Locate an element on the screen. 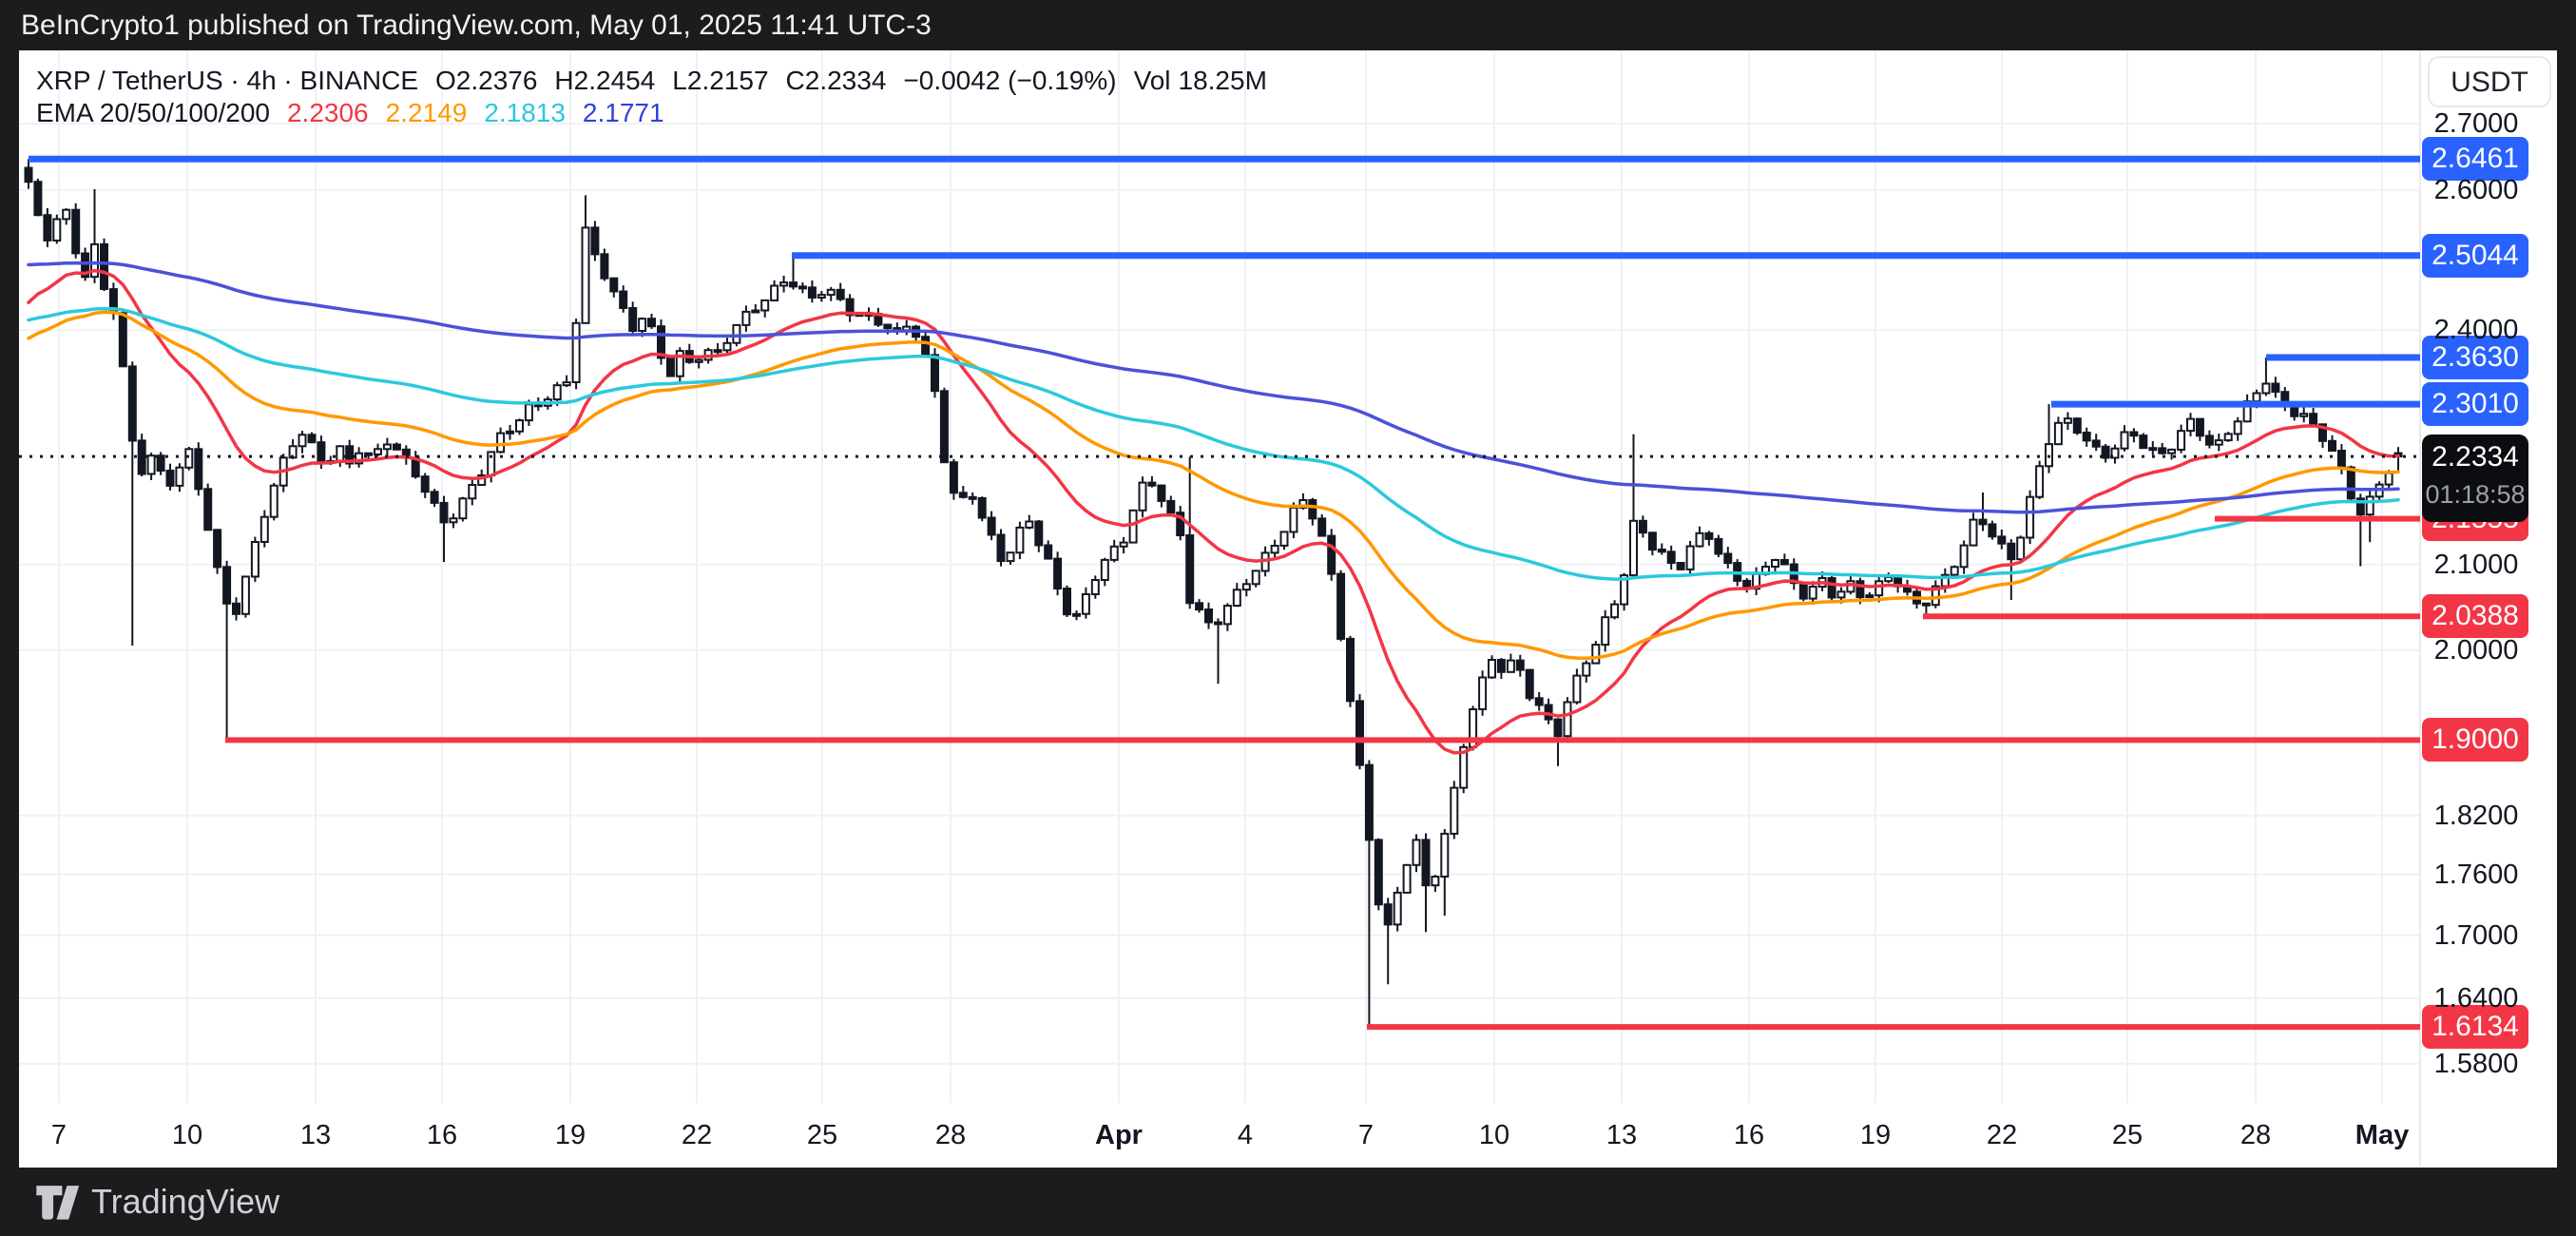 This screenshot has height=1236, width=2576. price-tick-label: 2.6000 is located at coordinates (2476, 190).